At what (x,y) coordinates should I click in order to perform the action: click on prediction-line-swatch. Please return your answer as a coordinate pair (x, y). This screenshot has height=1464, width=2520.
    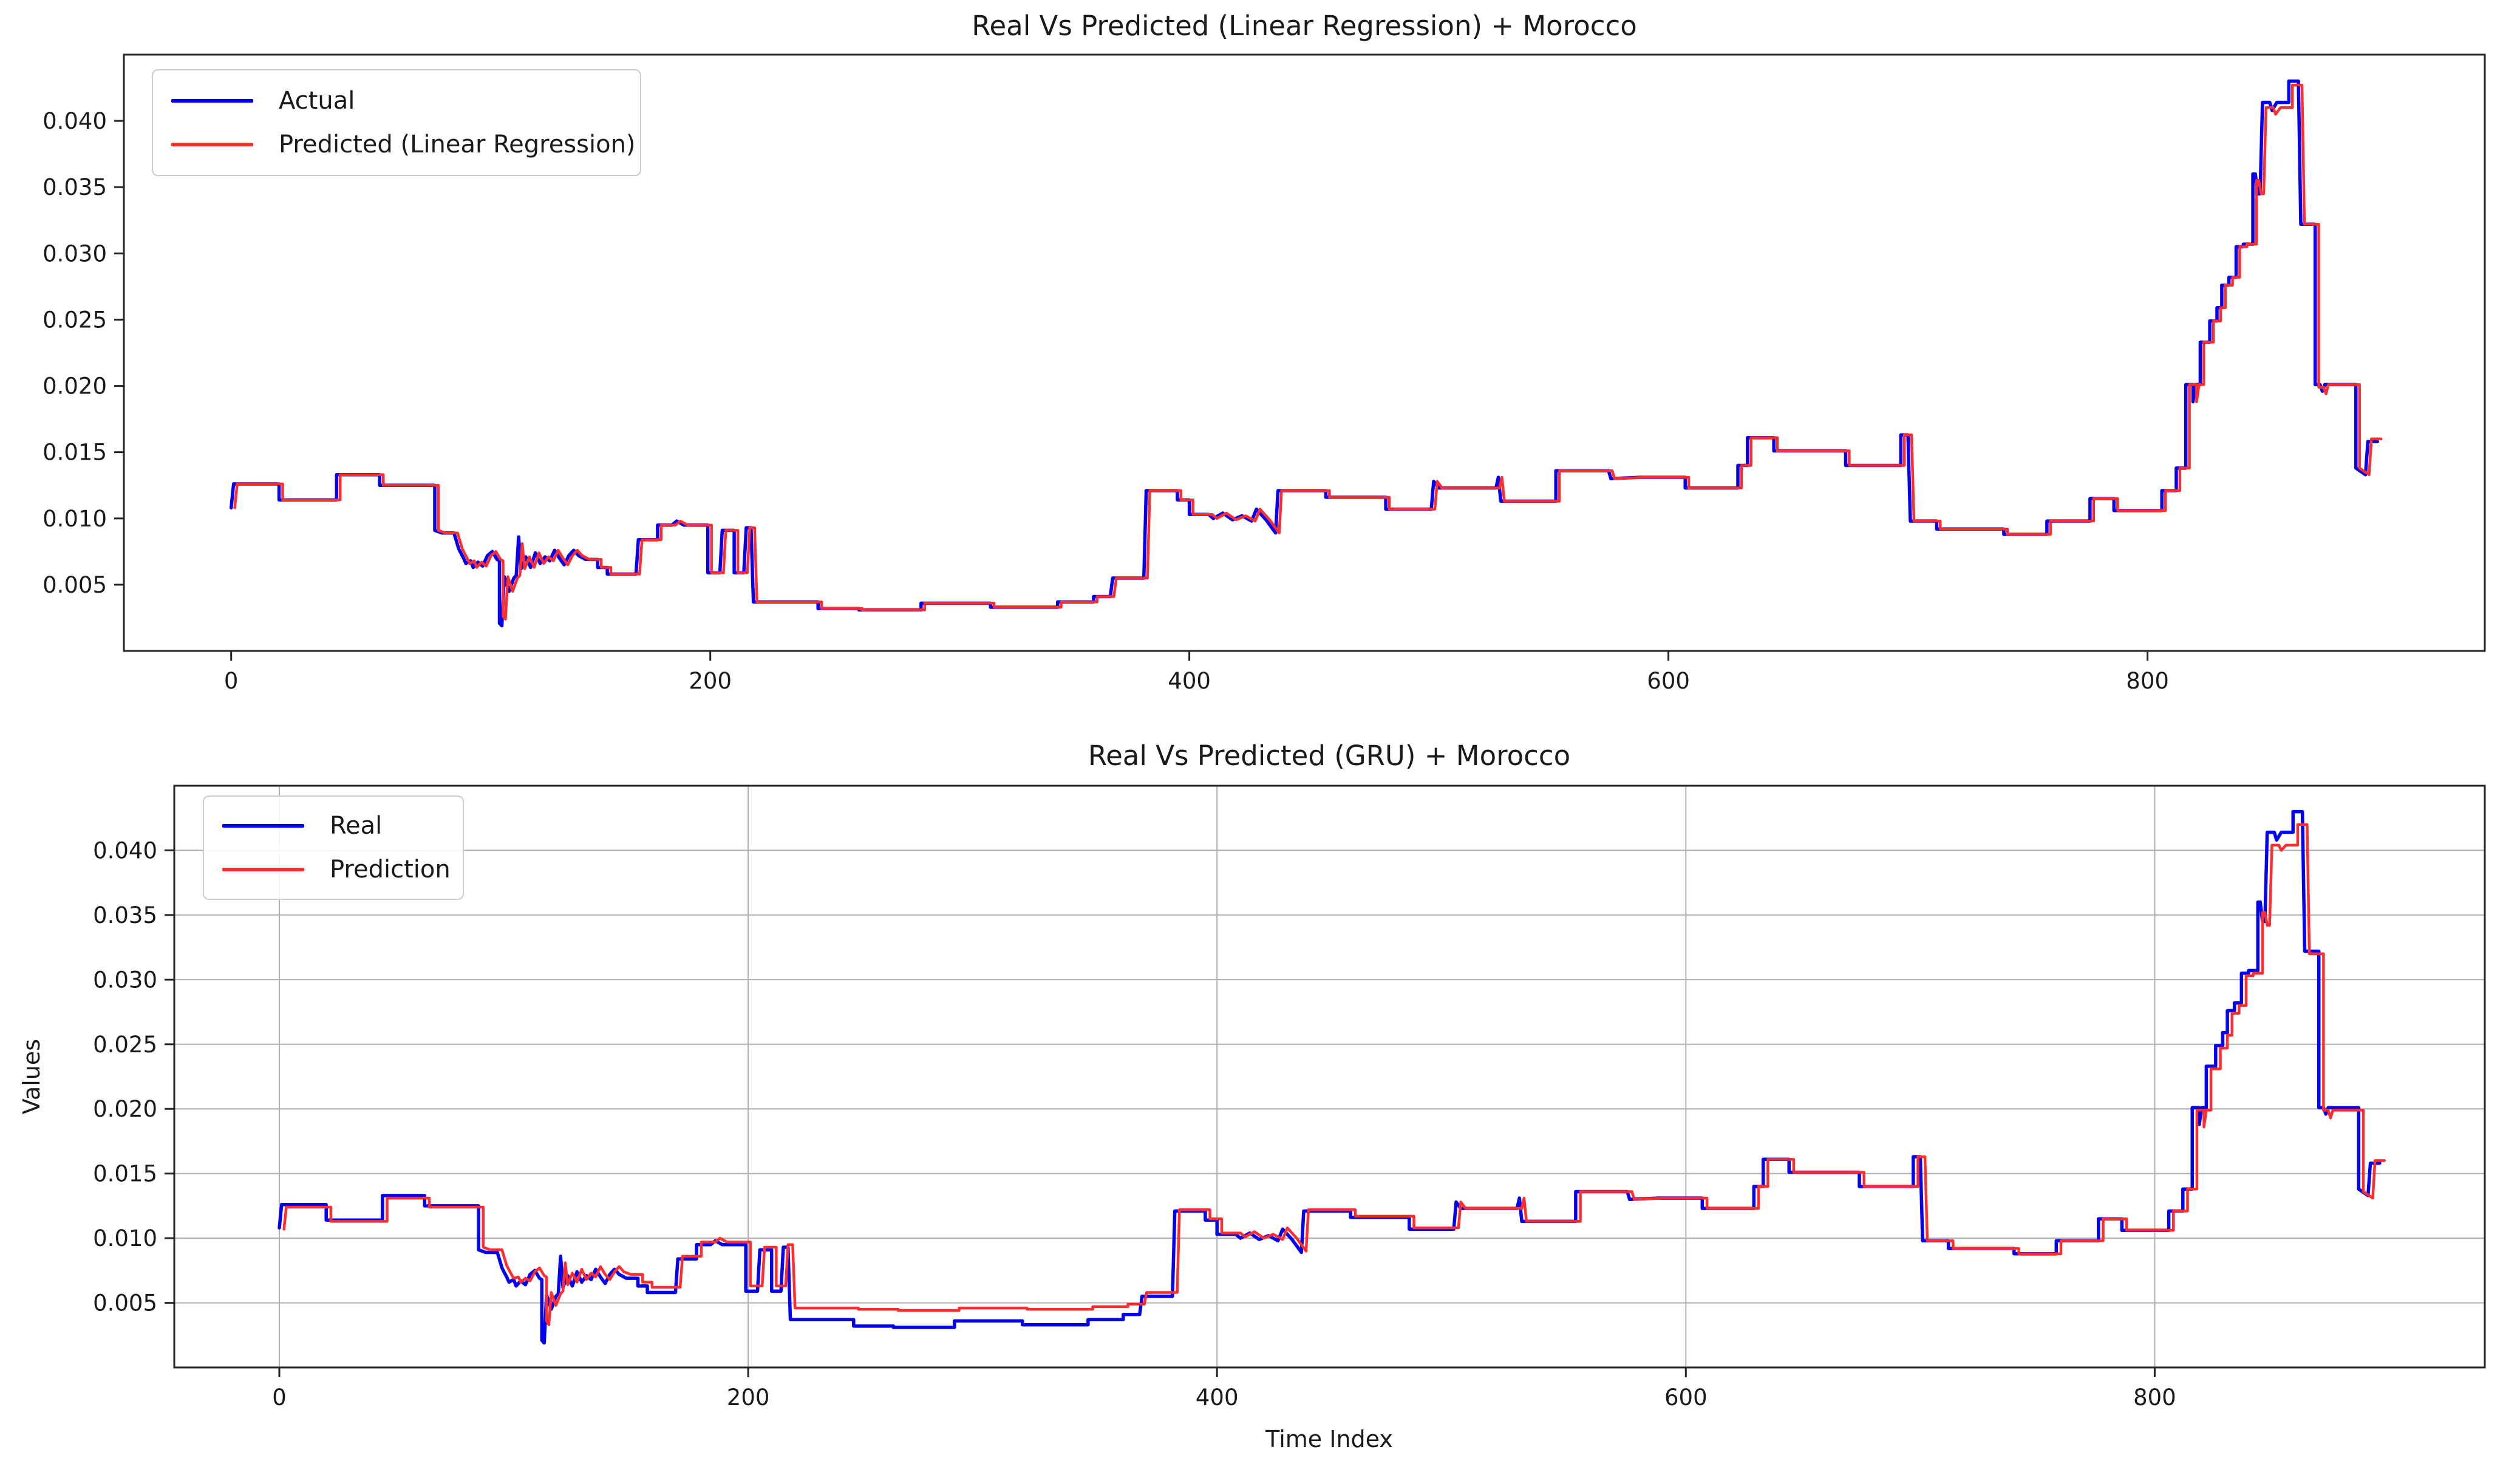
    Looking at the image, I should click on (263, 869).